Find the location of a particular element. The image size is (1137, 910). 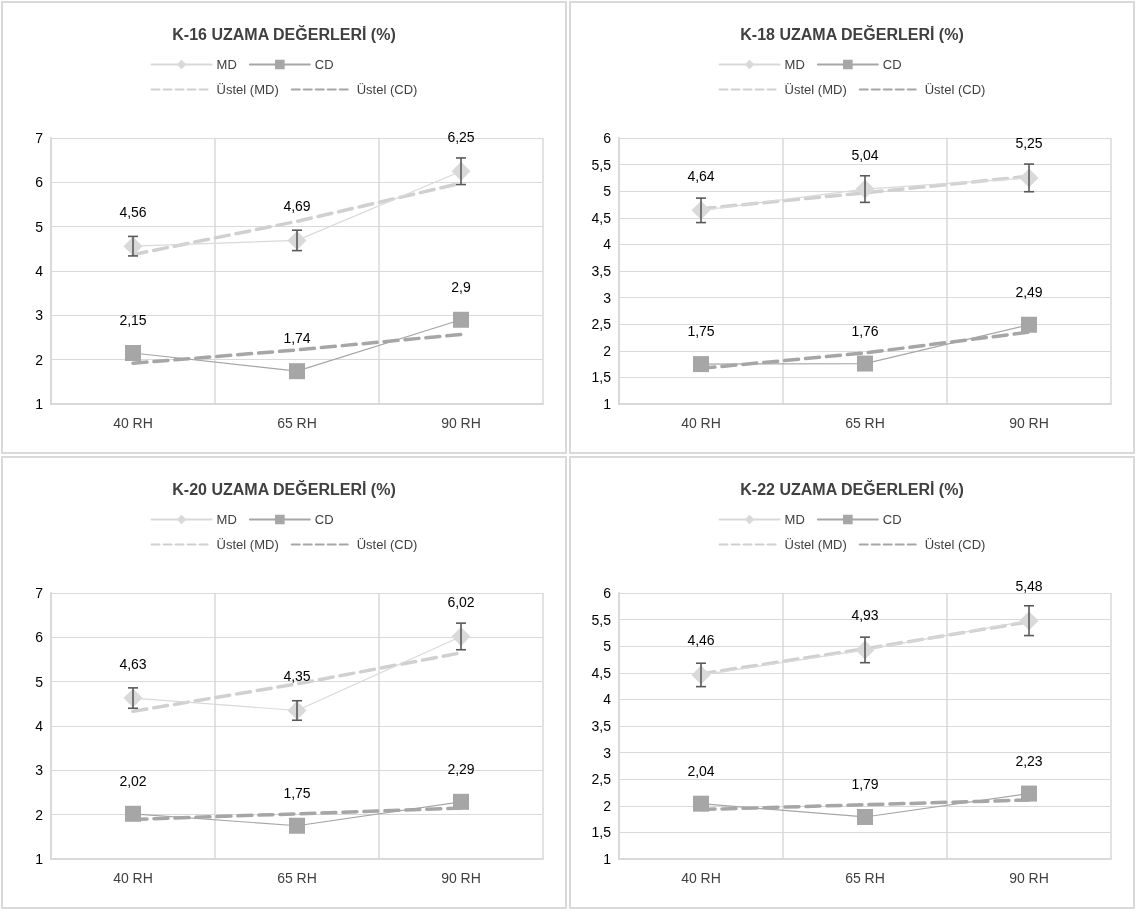

data-label: 4,35 is located at coordinates (297, 675).